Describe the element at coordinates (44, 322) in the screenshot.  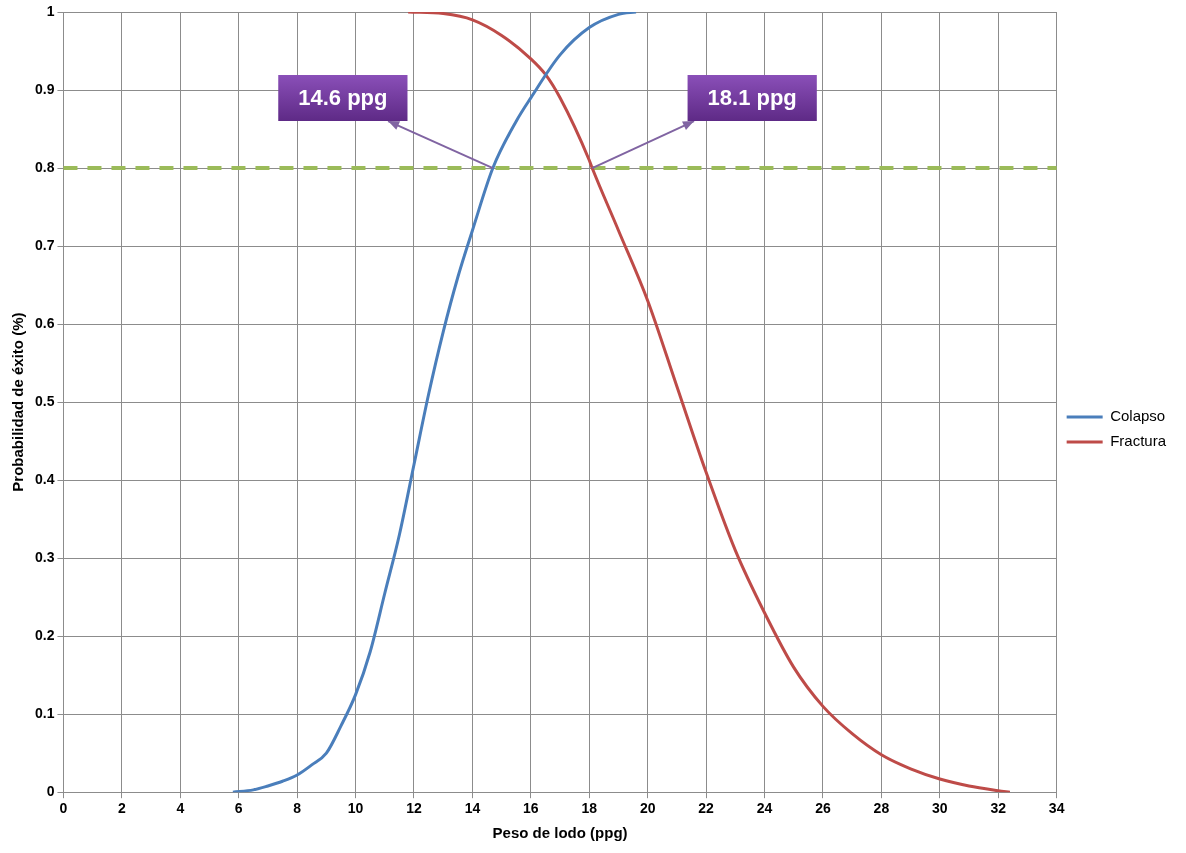
I see `y-tick-label: 0.6` at that location.